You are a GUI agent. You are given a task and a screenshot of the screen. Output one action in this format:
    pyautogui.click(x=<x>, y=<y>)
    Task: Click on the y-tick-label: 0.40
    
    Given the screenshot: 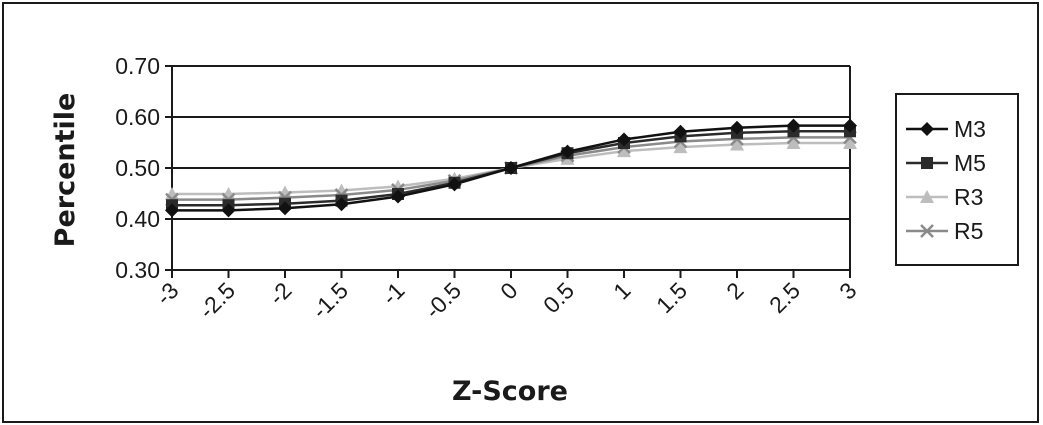 What is the action you would take?
    pyautogui.click(x=137, y=219)
    